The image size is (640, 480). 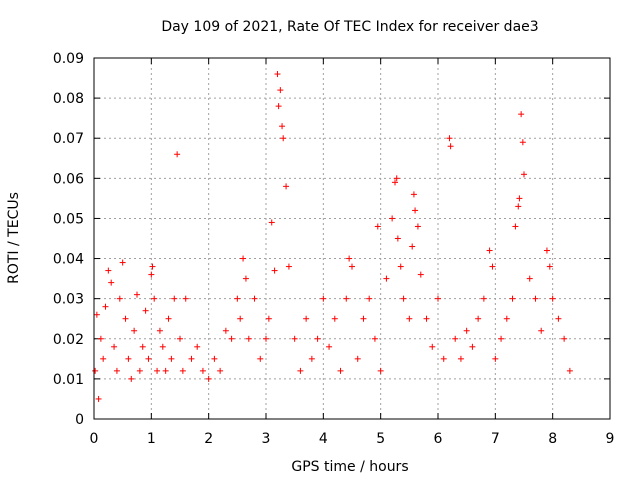 What do you see at coordinates (151, 439) in the screenshot?
I see `x-tick-label: 1` at bounding box center [151, 439].